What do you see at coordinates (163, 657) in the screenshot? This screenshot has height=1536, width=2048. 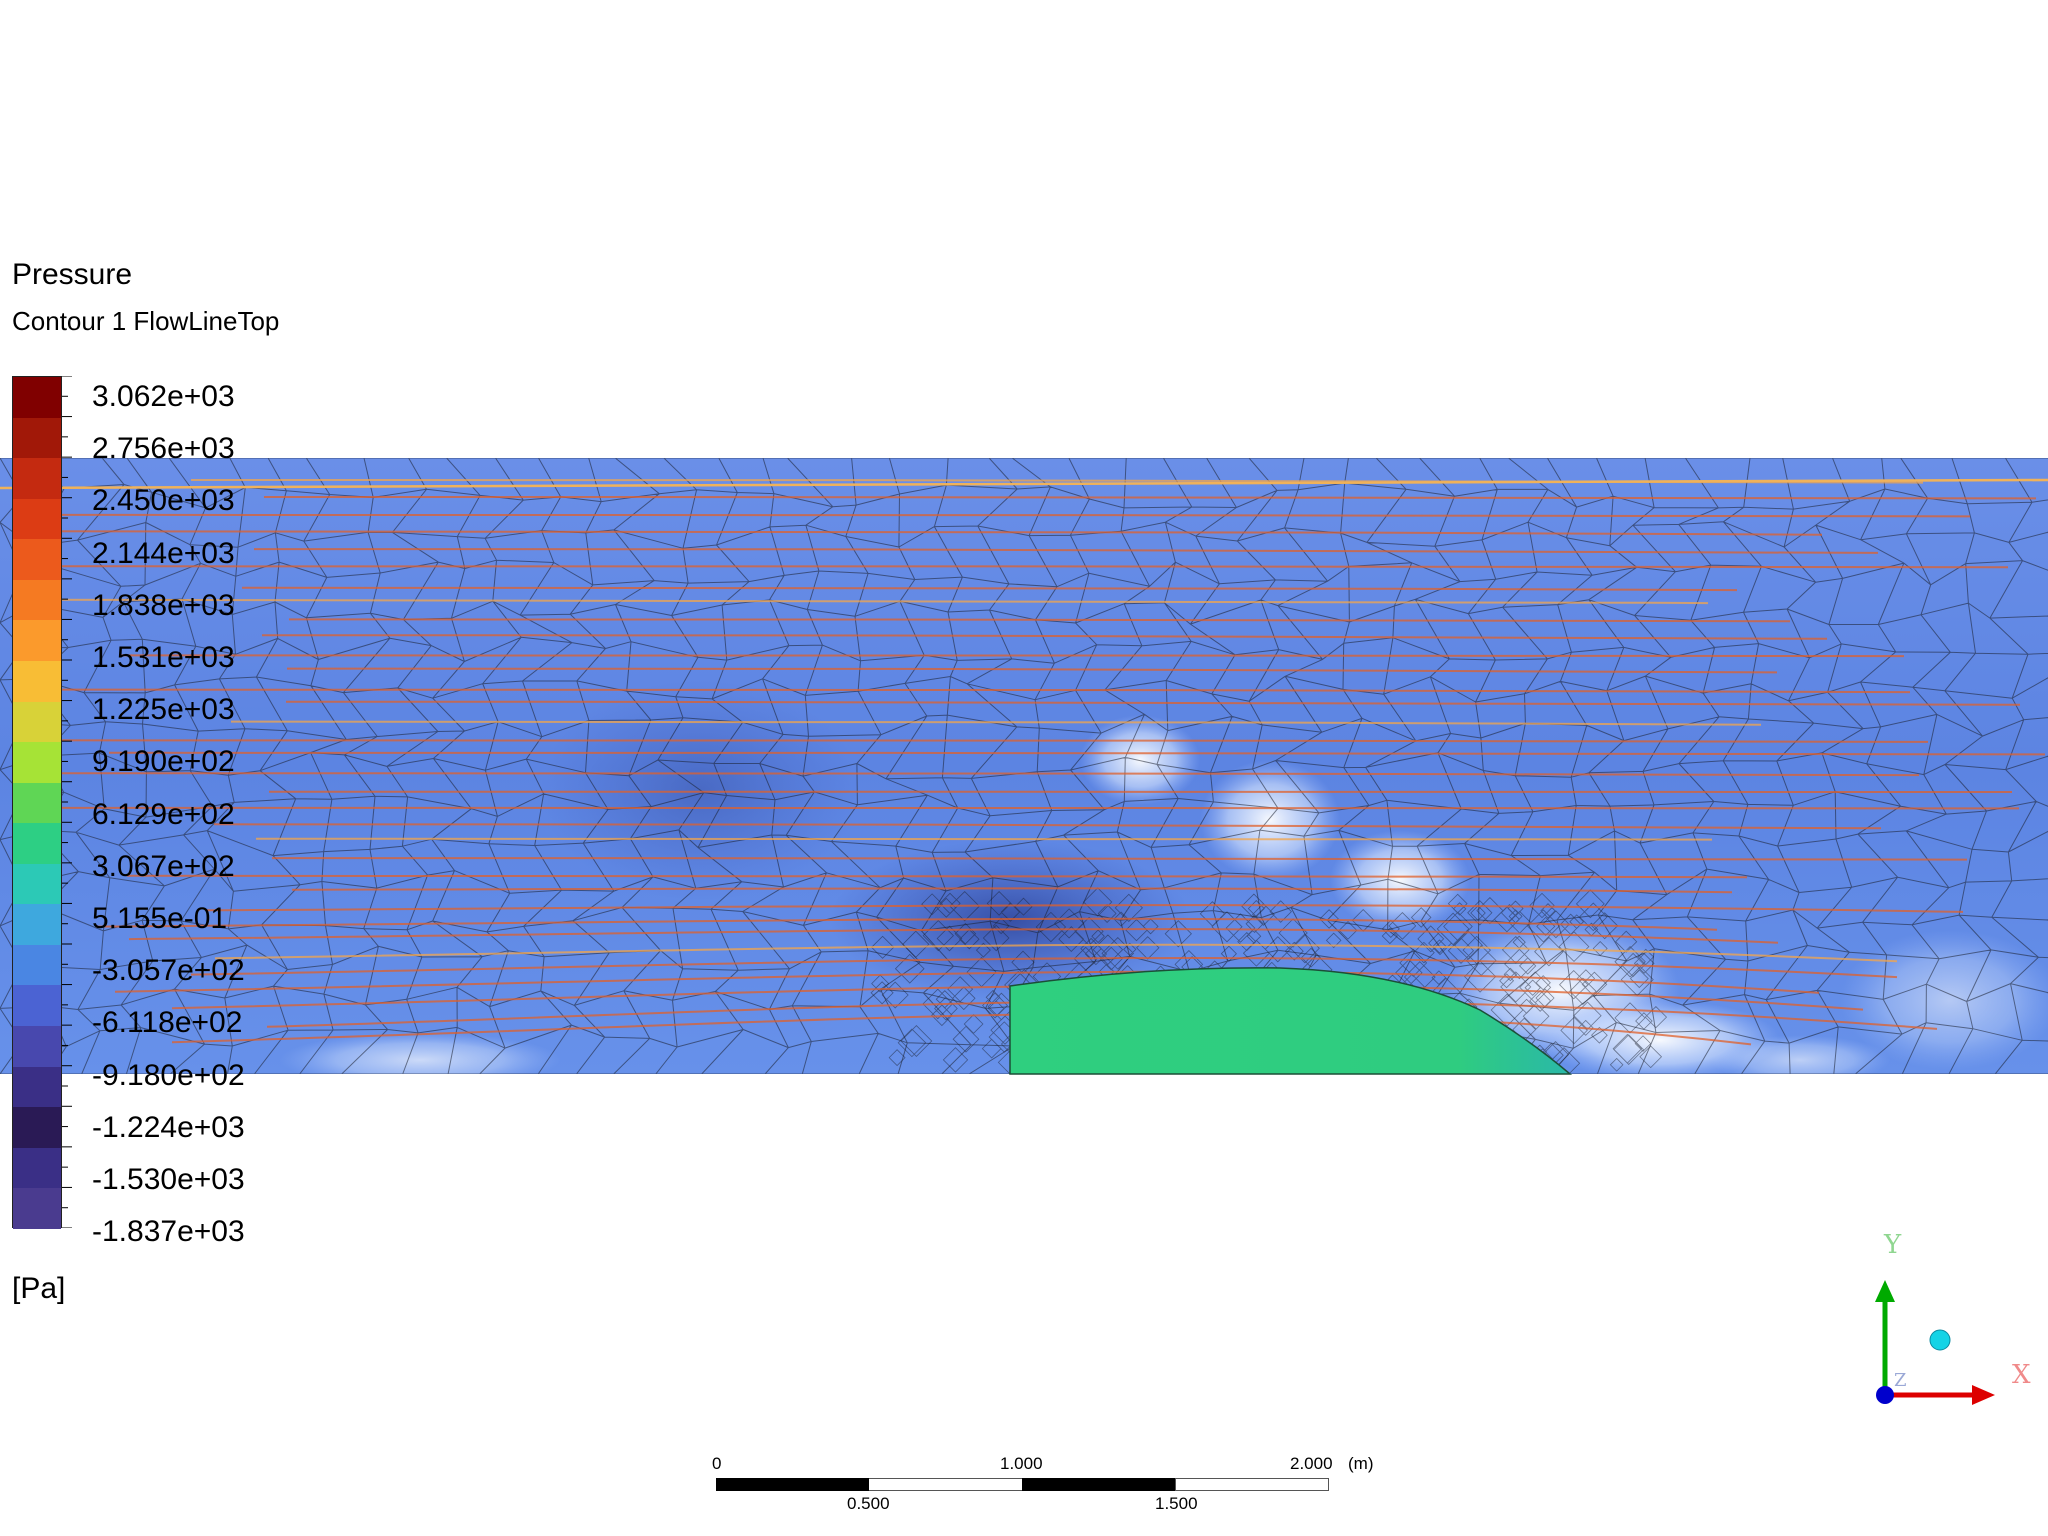 I see `legend-label: 1.531e+03` at bounding box center [163, 657].